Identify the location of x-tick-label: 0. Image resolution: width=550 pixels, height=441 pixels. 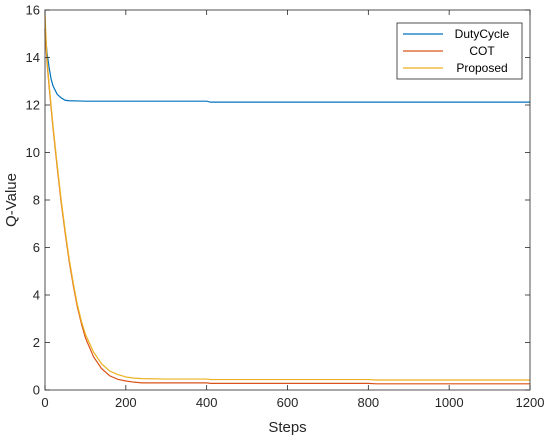
(44, 402).